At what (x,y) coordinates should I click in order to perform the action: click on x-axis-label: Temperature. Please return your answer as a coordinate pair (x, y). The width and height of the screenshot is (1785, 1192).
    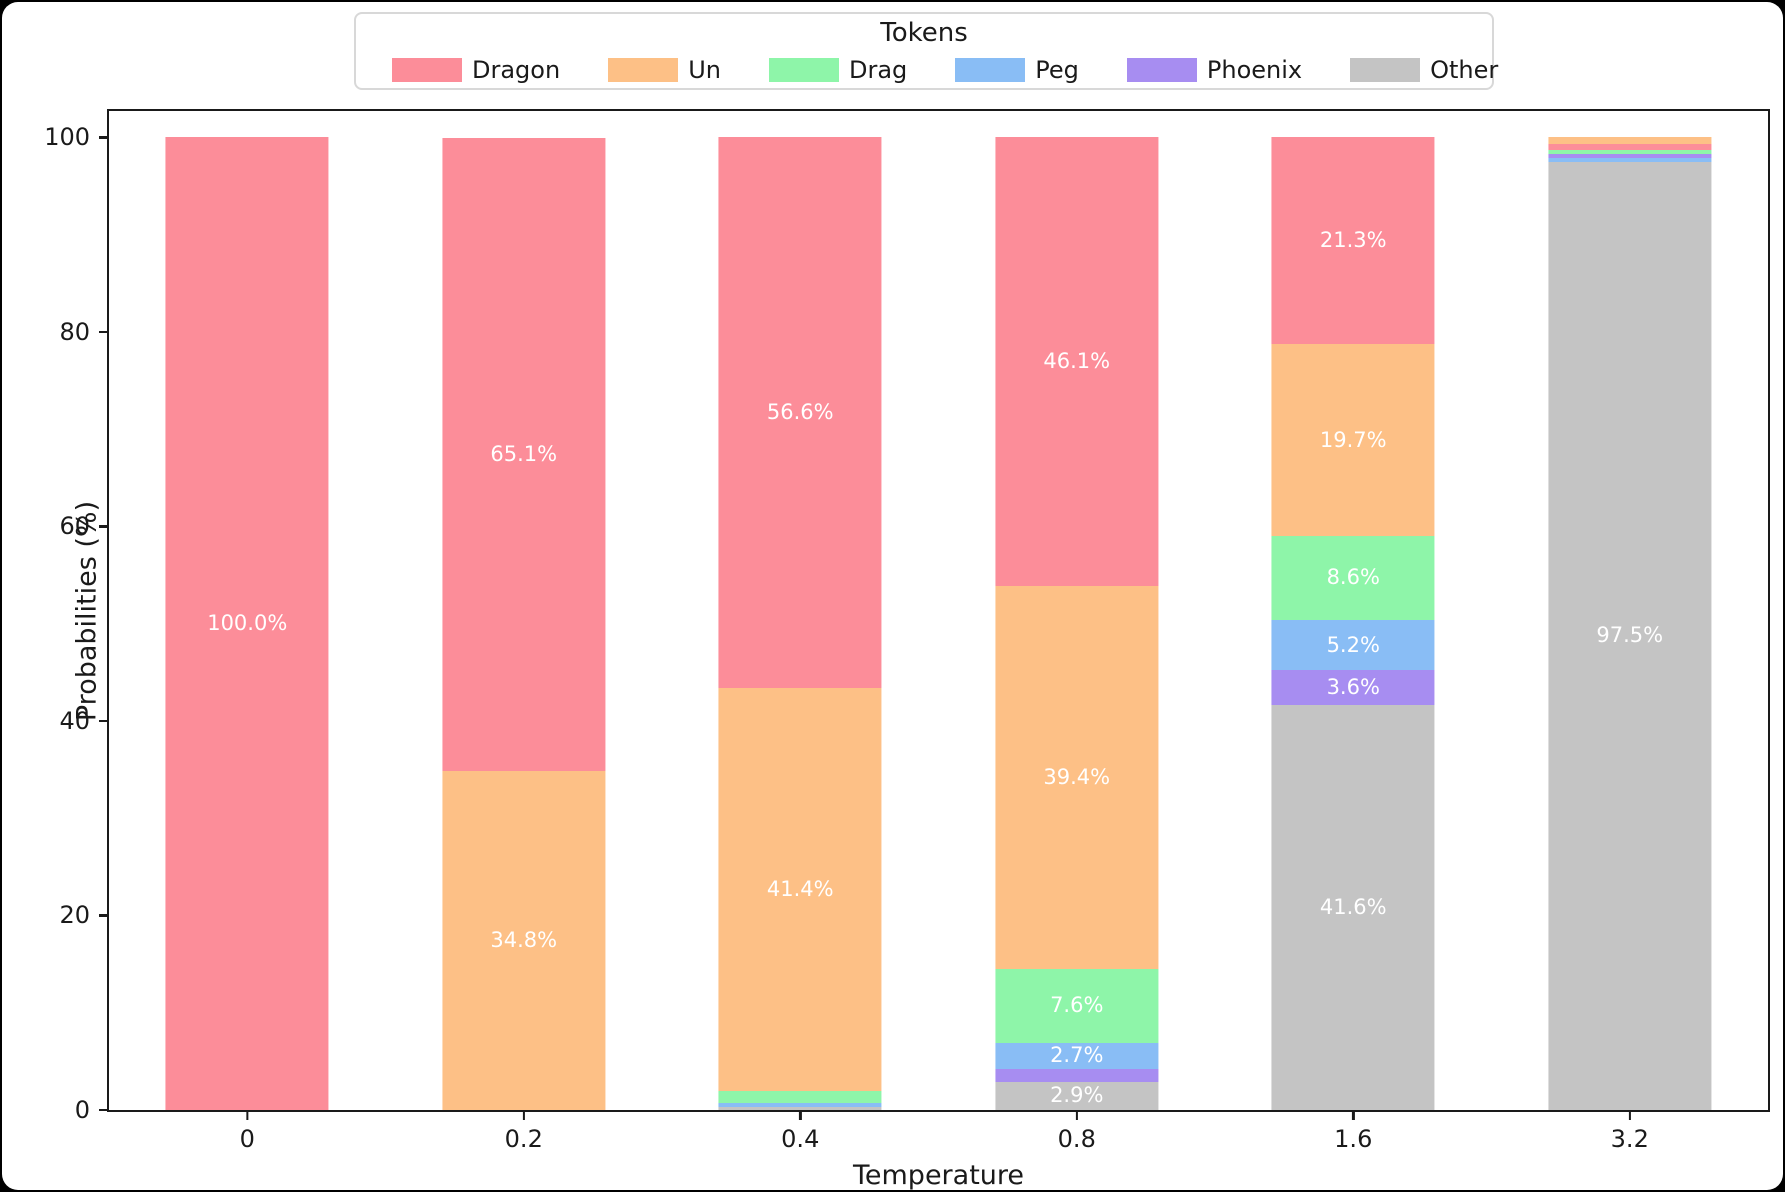
    Looking at the image, I should click on (938, 1175).